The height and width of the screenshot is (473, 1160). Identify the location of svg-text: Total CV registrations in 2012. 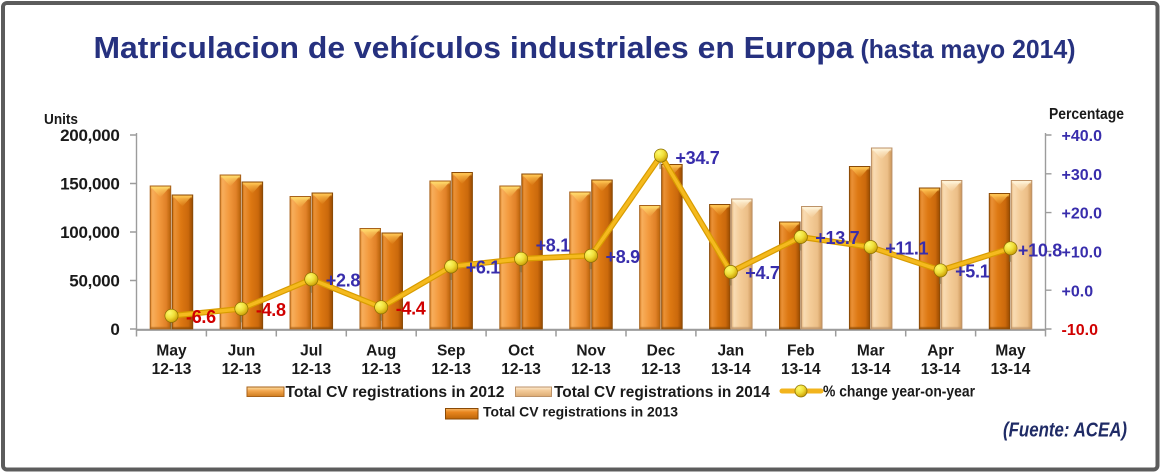
(395, 392).